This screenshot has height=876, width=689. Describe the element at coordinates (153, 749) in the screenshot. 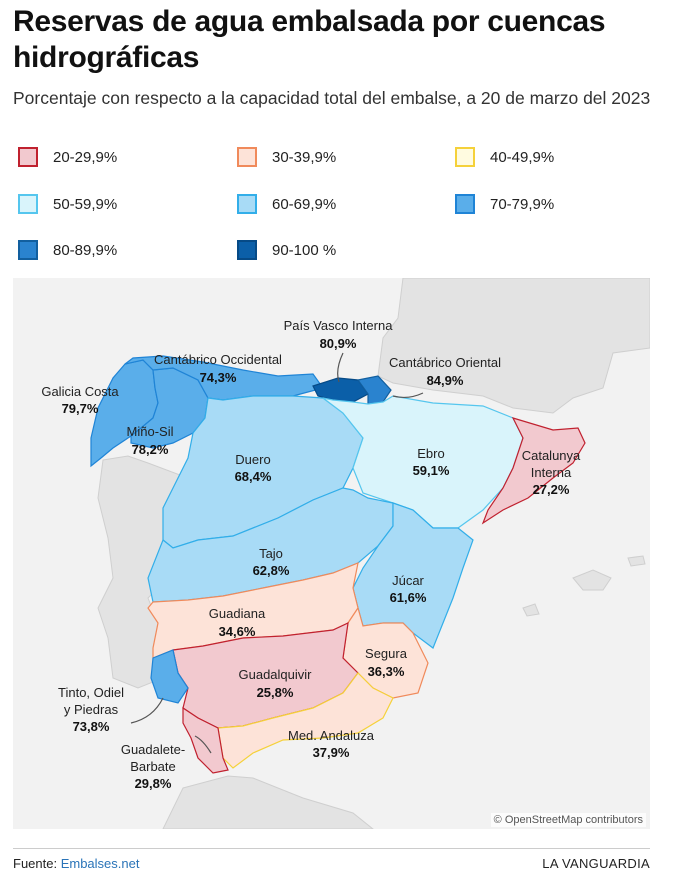

I see `label-guadalete-name-1: Guadalete-` at that location.